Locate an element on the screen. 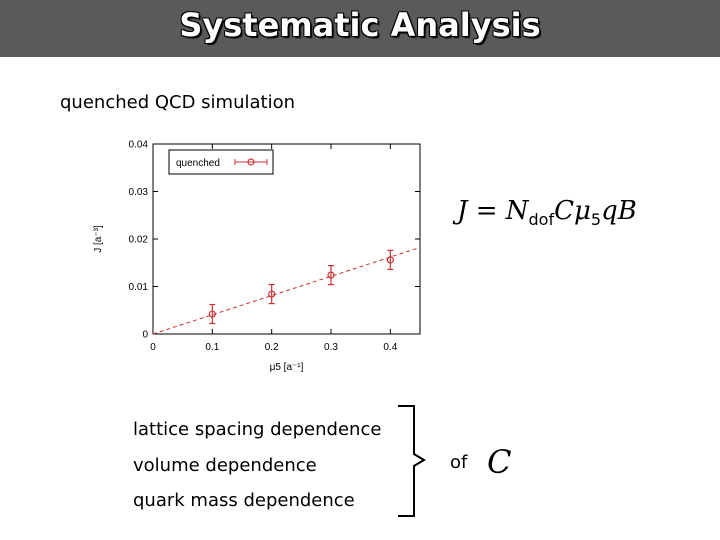 This screenshot has height=540, width=720. title-bar is located at coordinates (360, 28).